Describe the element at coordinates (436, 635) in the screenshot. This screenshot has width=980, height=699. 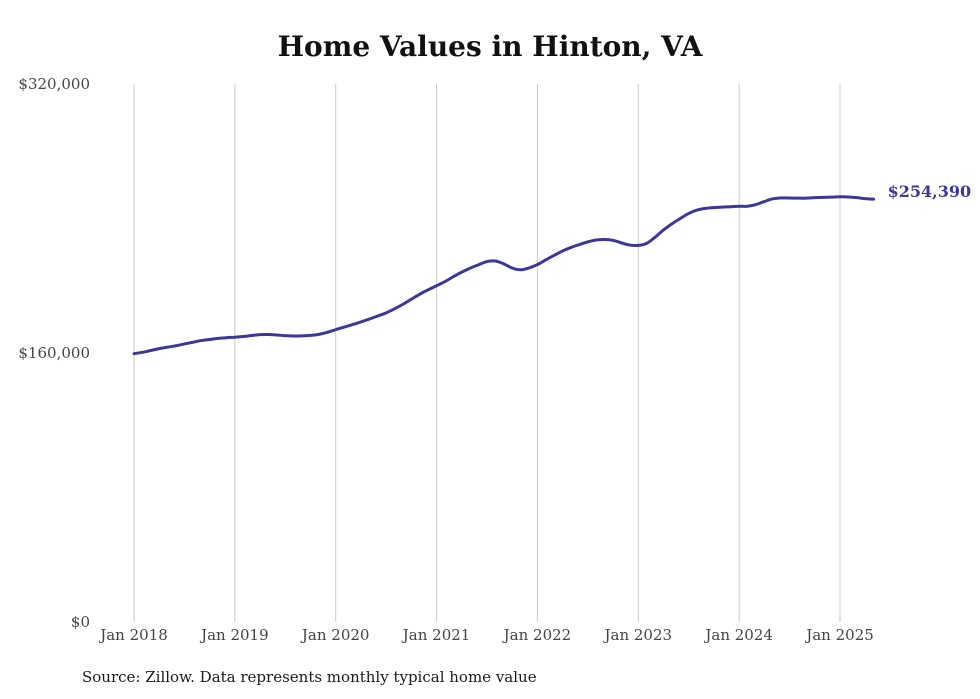
I see `x-tick-label: Jan 2021` at that location.